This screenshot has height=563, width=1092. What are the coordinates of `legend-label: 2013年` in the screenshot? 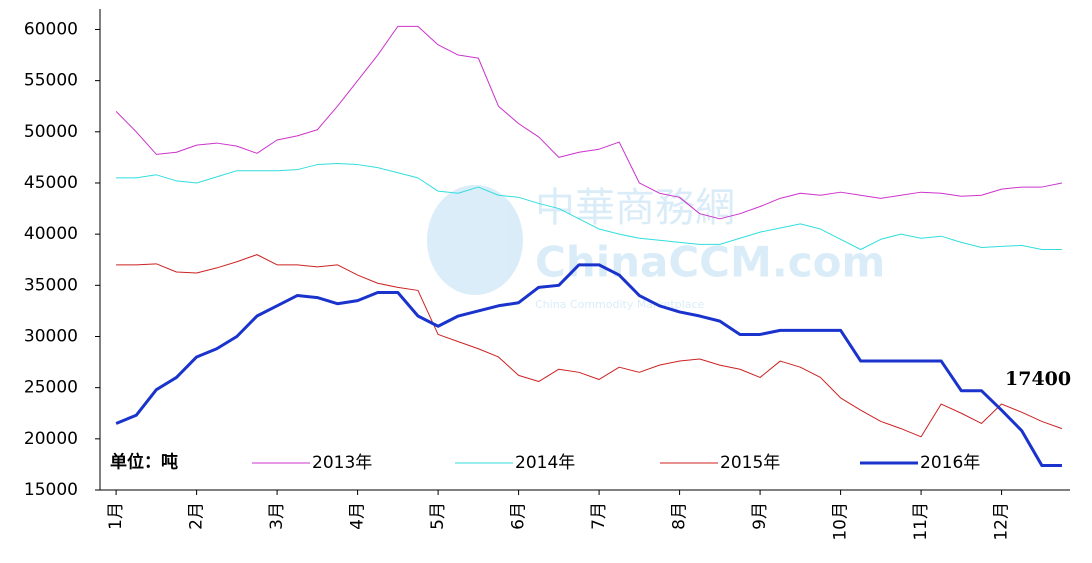 It's located at (342, 463).